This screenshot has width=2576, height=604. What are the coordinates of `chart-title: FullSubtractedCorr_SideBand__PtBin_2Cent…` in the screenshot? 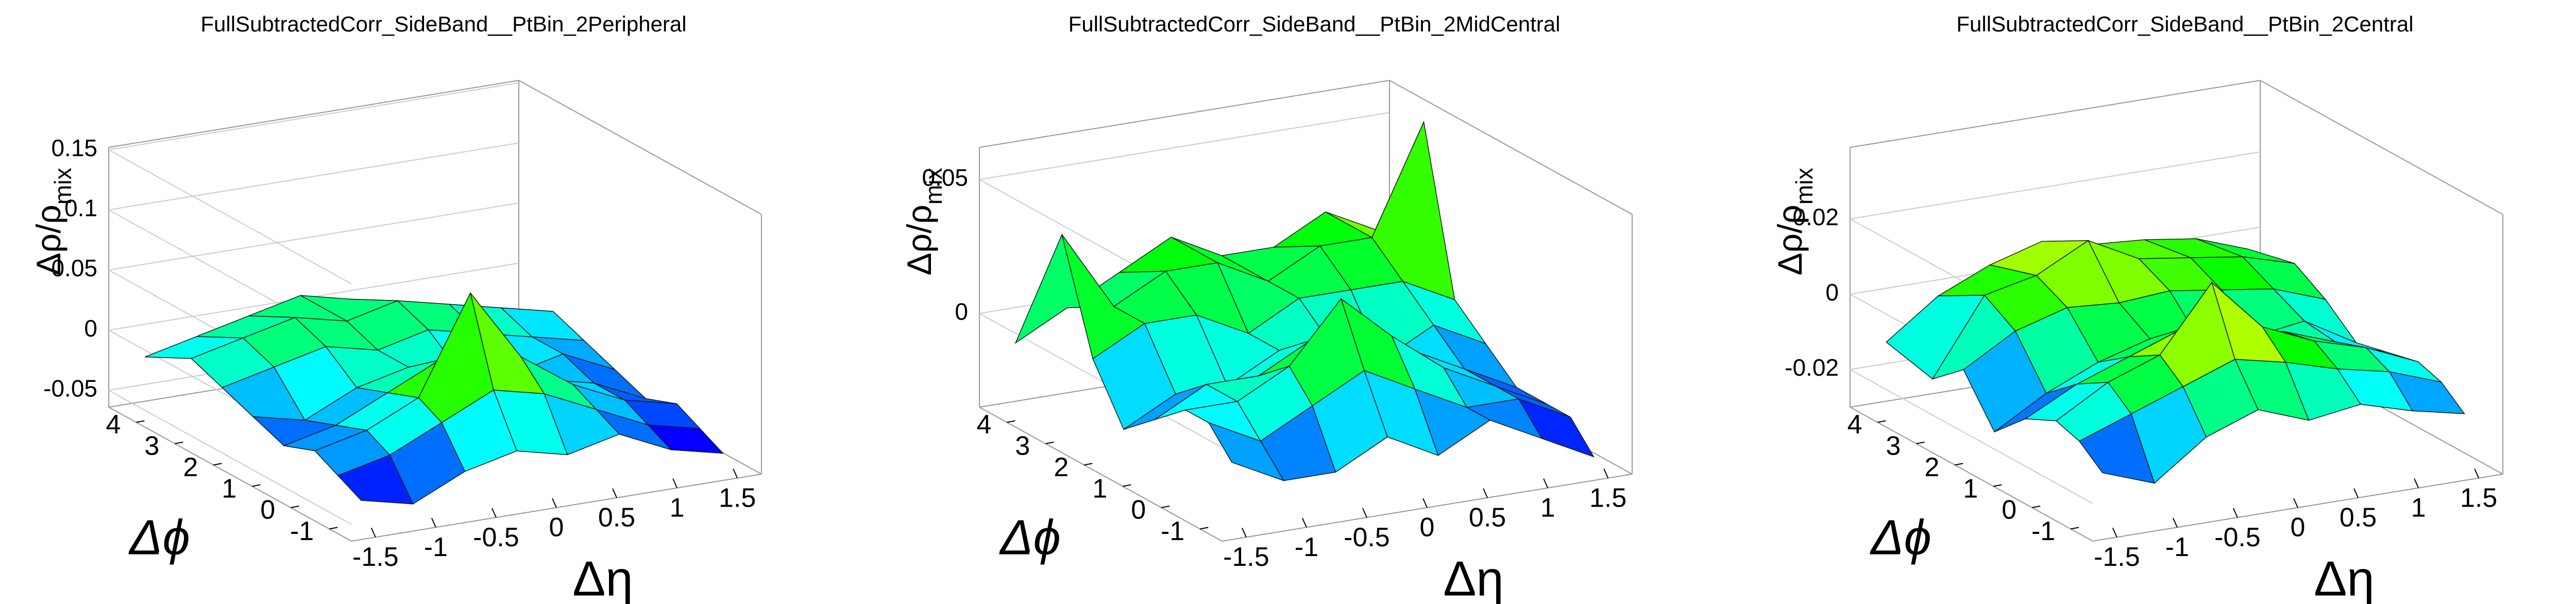 It's located at (2184, 24).